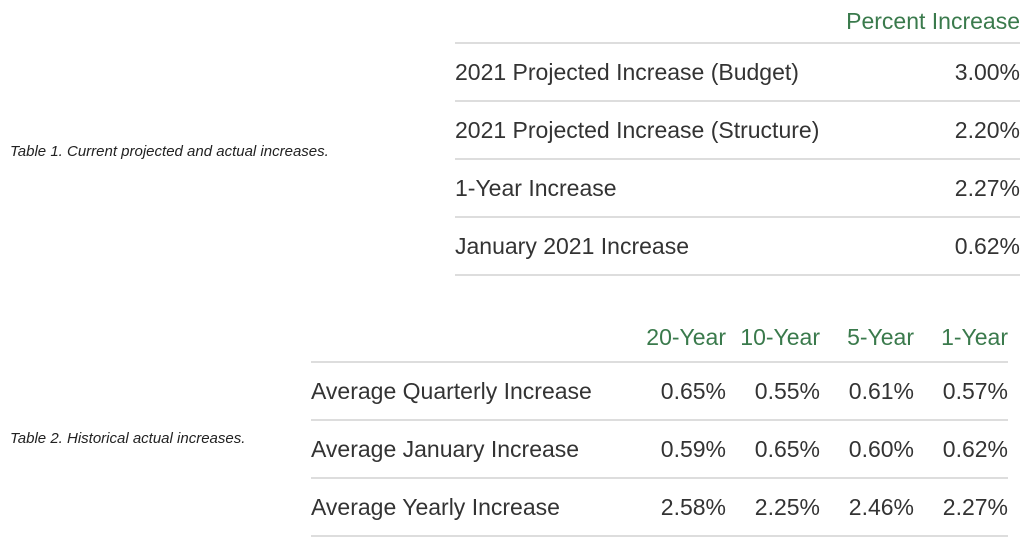 The height and width of the screenshot is (537, 1024). I want to click on row-label: Average January Increase, so click(471, 449).